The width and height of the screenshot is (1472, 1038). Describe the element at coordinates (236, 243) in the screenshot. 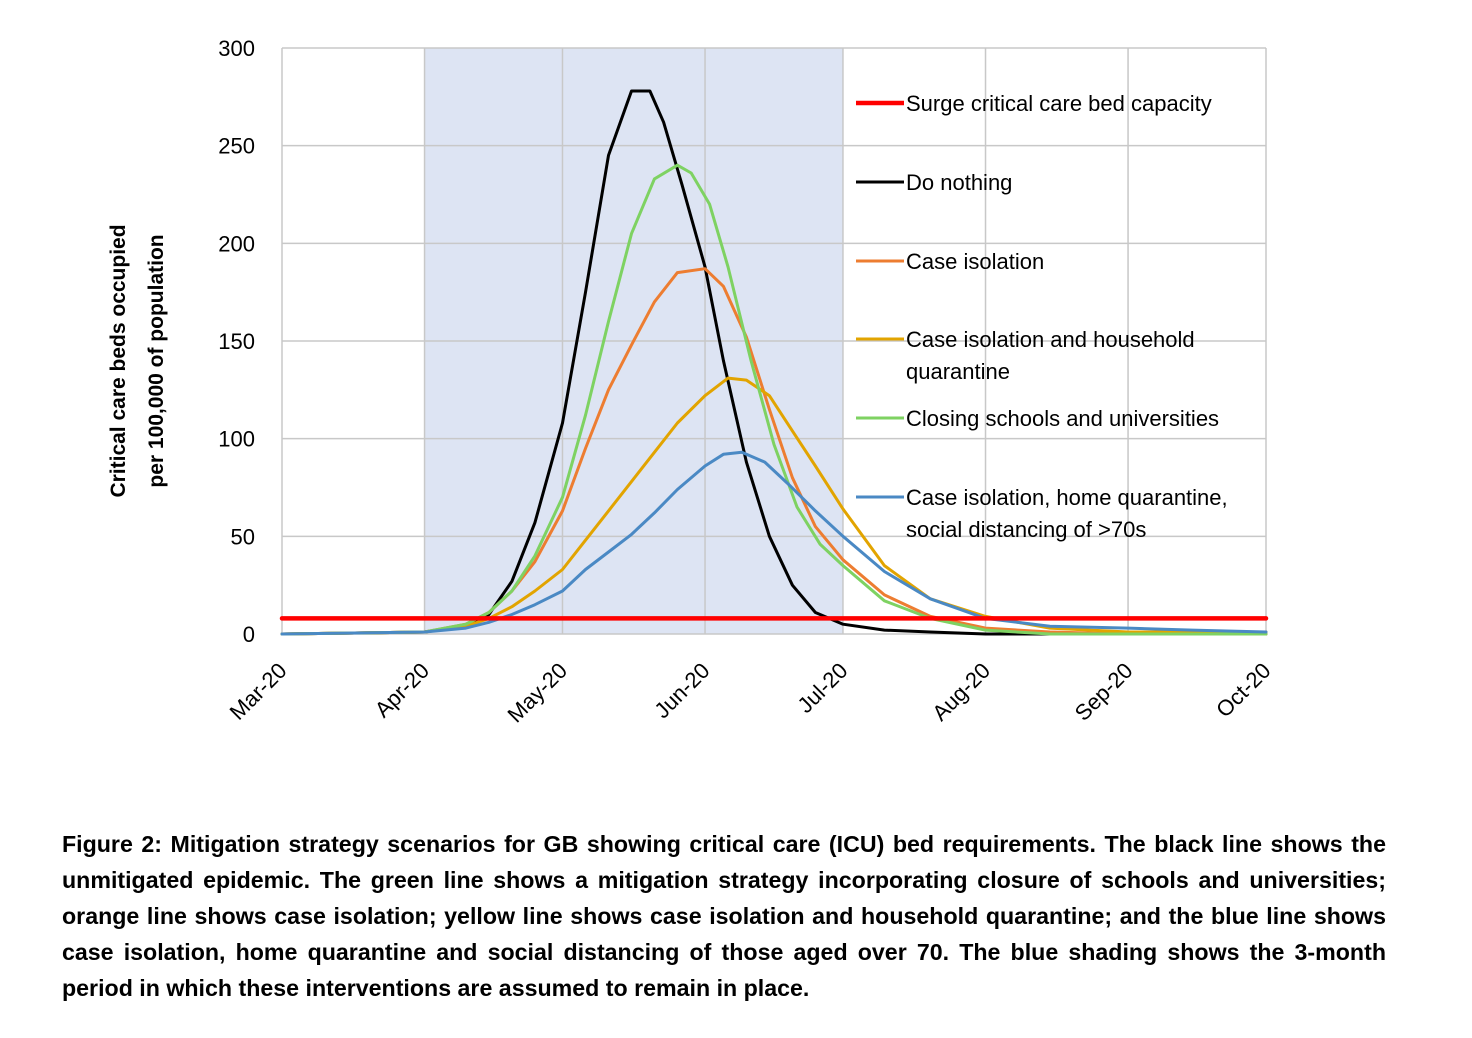

I see `y-tick-label: 200` at that location.